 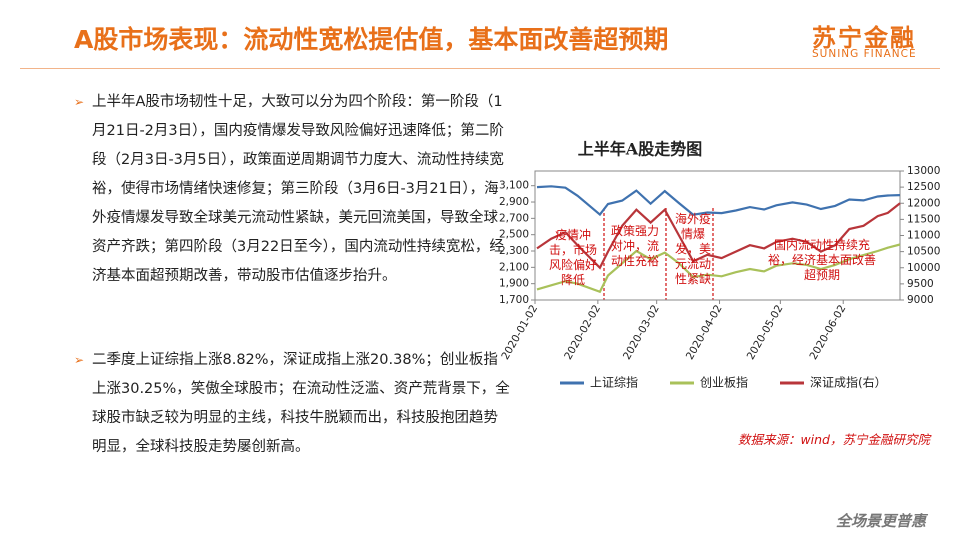 I want to click on annotation: 国内流动性持续充裕，经济基本面改善超预期, so click(x=822, y=260).